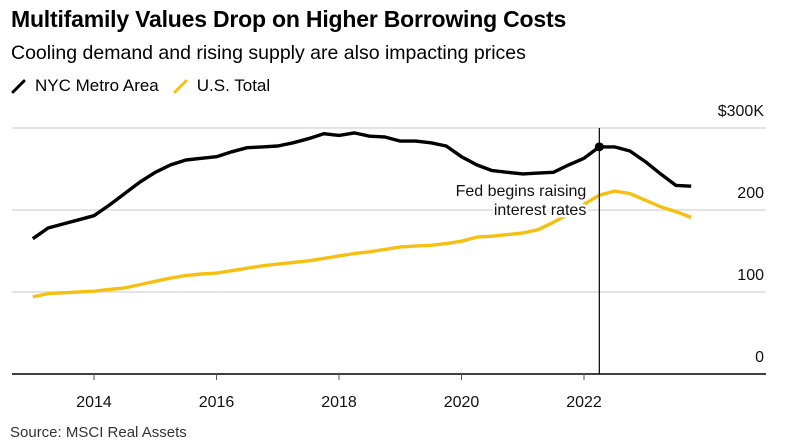 The image size is (807, 448). Describe the element at coordinates (521, 191) in the screenshot. I see `annotation-text: Fed begins raising` at that location.